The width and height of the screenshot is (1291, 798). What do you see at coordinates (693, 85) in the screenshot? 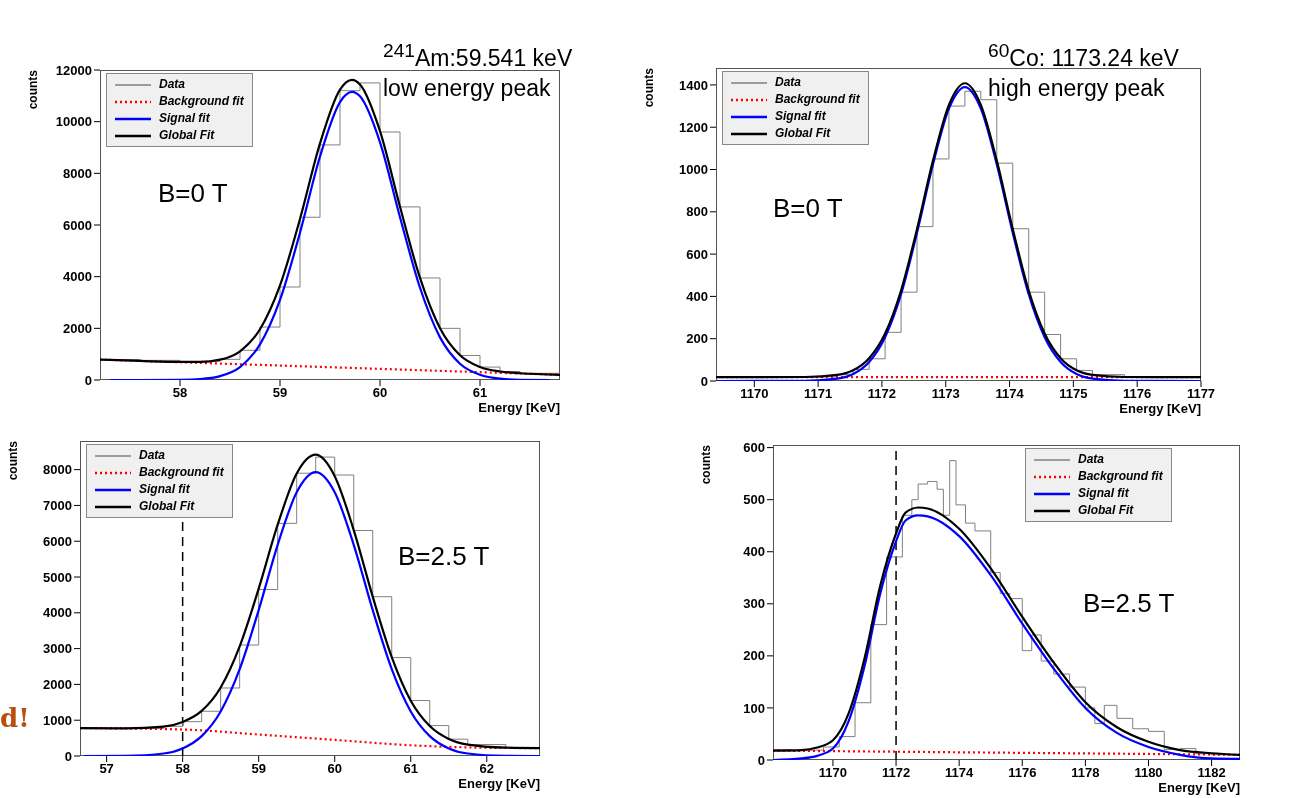
I see `y-tick-label: 1400` at bounding box center [693, 85].